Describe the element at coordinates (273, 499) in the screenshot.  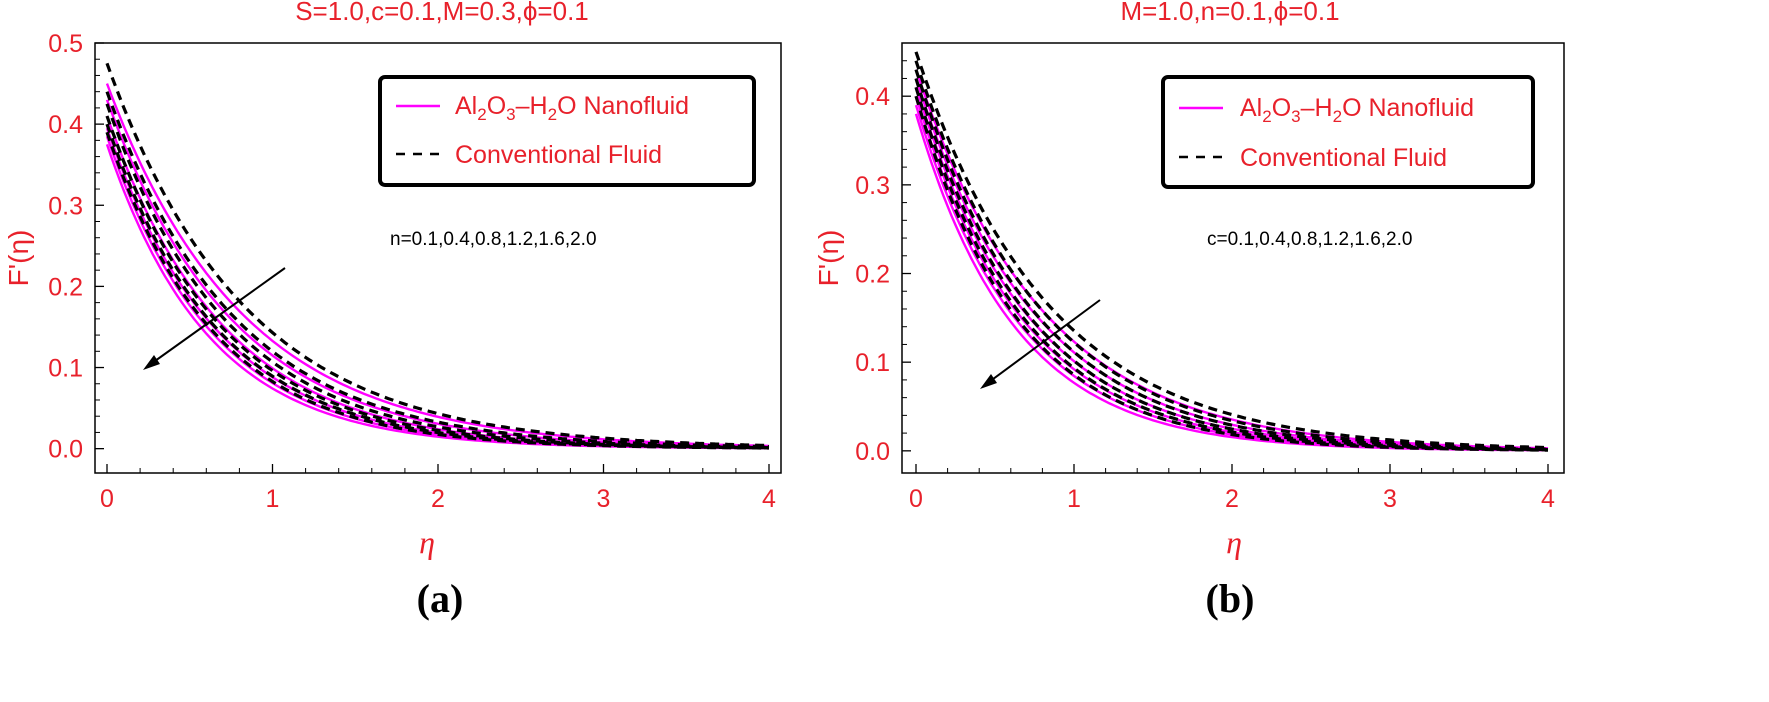
I see `chart-a-xtick-label-1: 1` at that location.